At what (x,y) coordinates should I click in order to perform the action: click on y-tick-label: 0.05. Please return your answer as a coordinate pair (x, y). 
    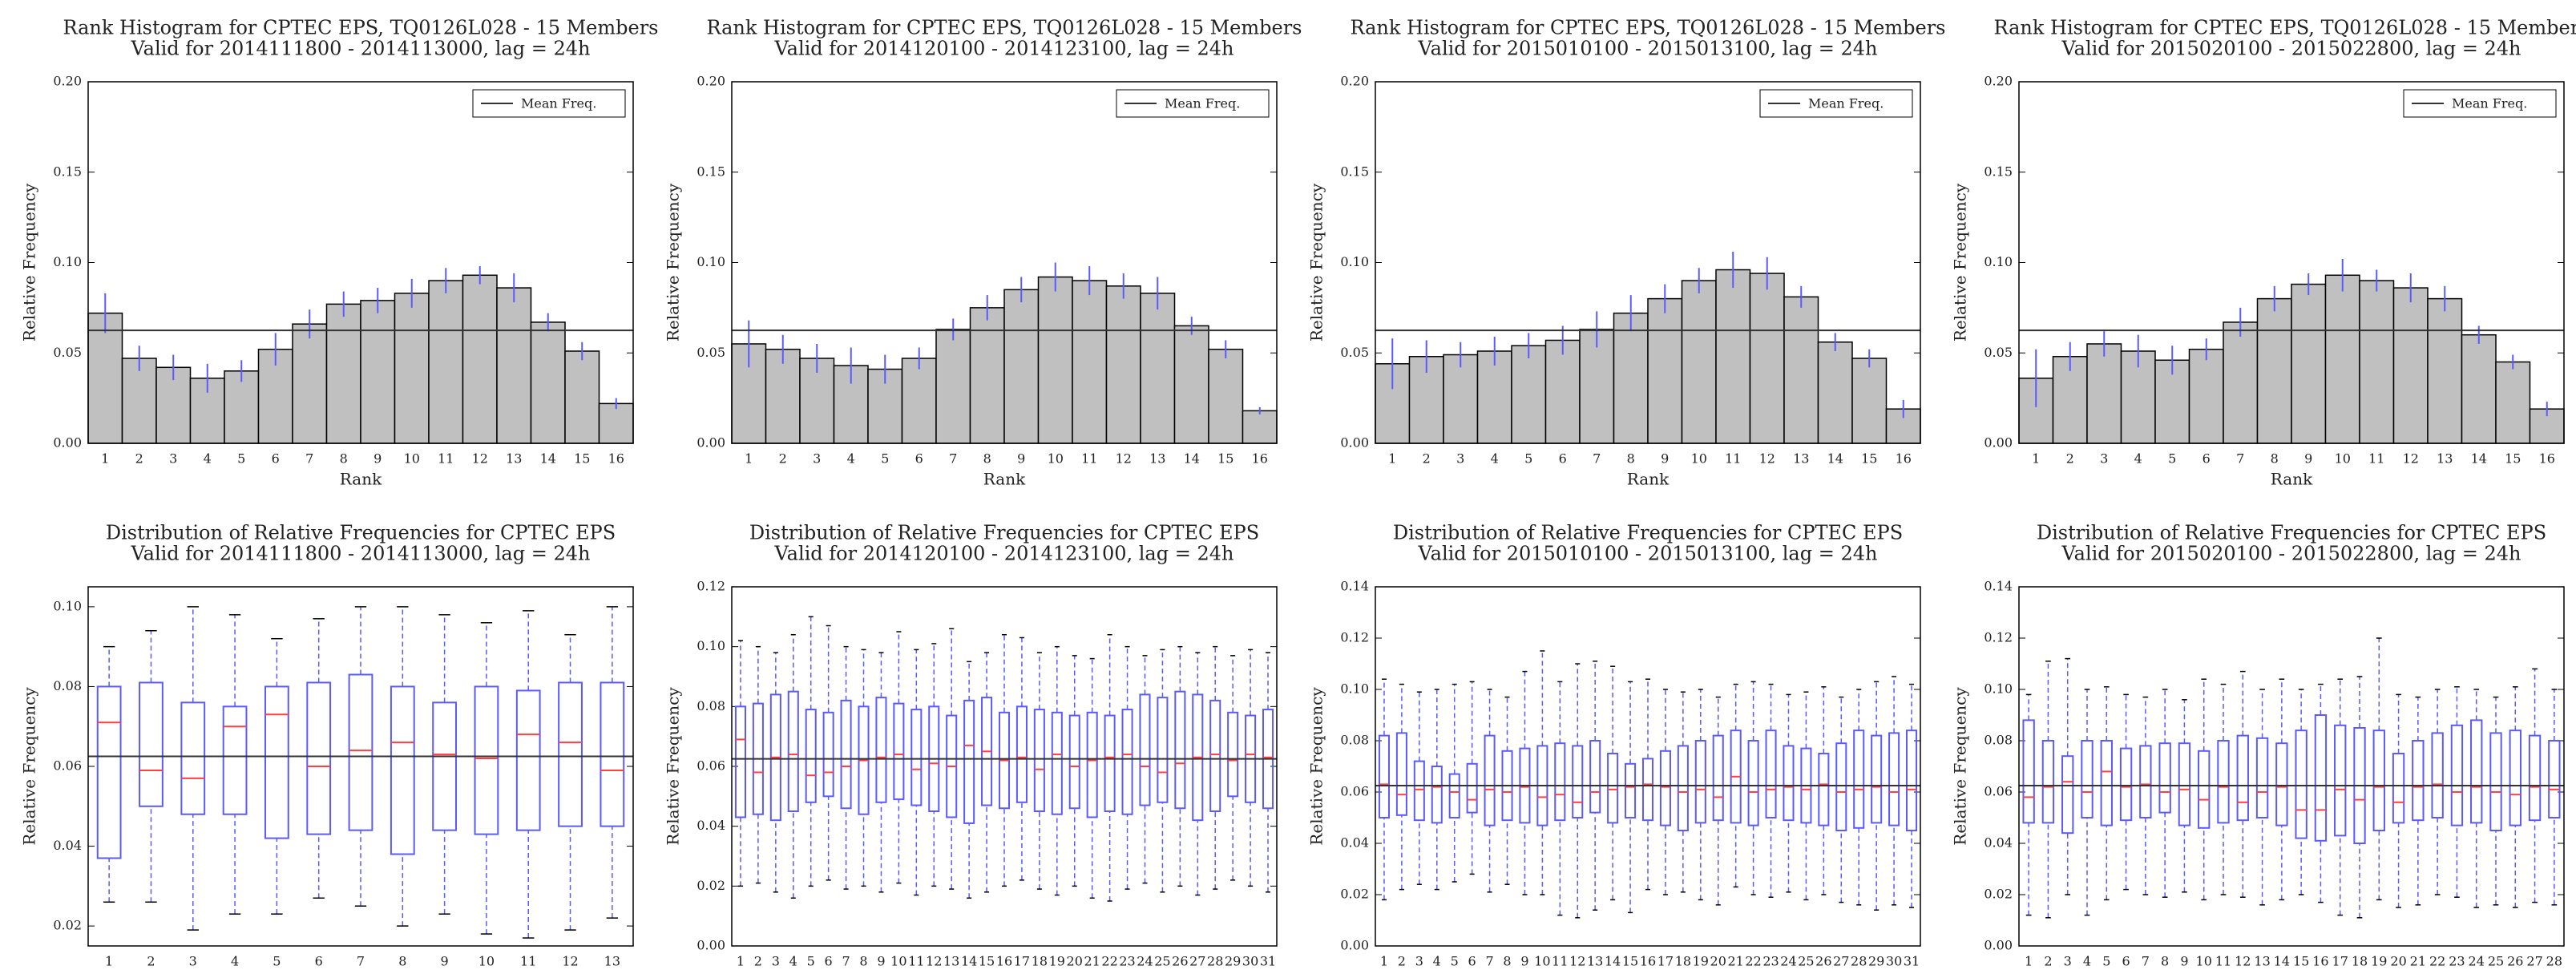
    Looking at the image, I should click on (1999, 352).